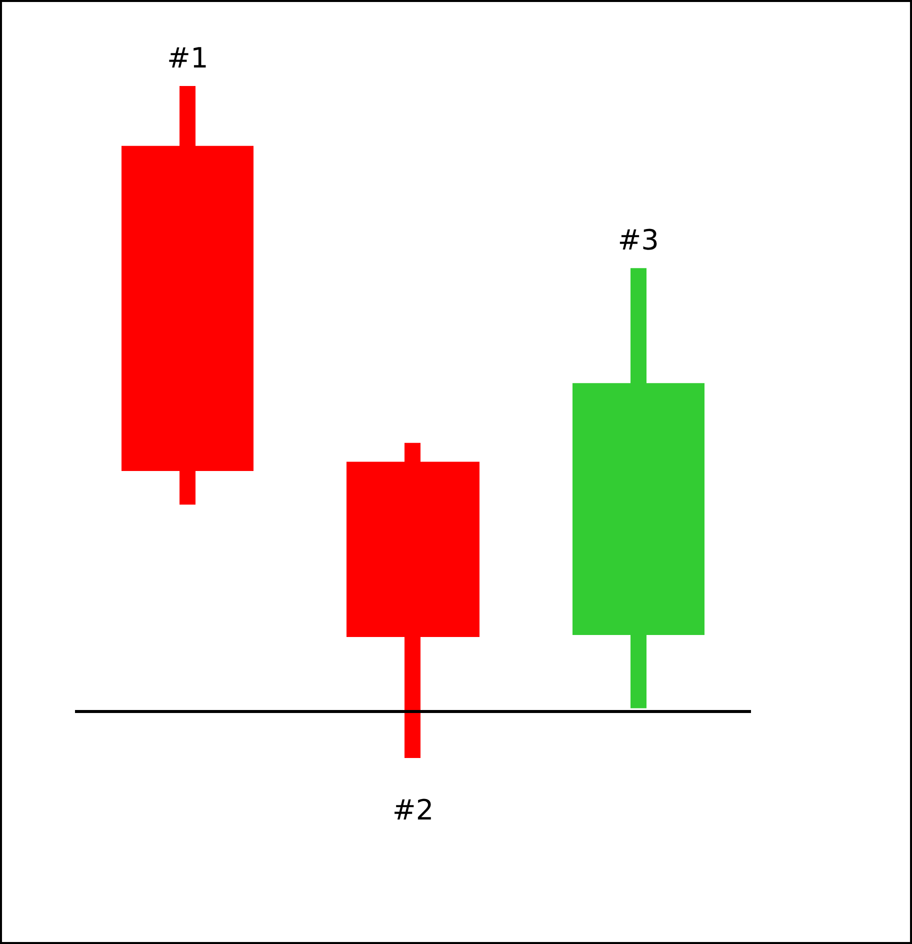 This screenshot has height=944, width=912. I want to click on text: #1, so click(187, 58).